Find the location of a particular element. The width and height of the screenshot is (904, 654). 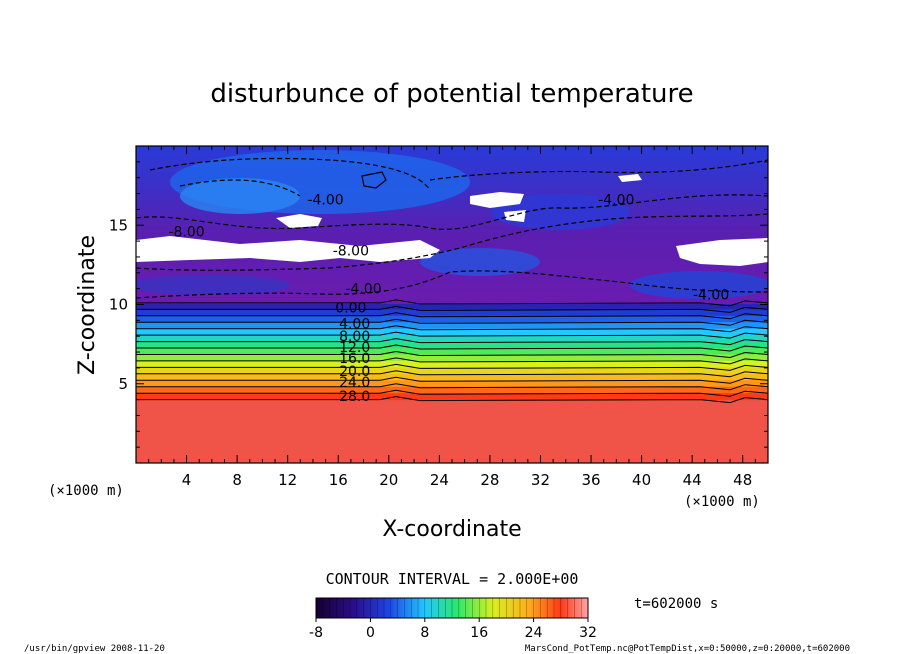

x-unit-label: (×1000 m) is located at coordinates (722, 502).